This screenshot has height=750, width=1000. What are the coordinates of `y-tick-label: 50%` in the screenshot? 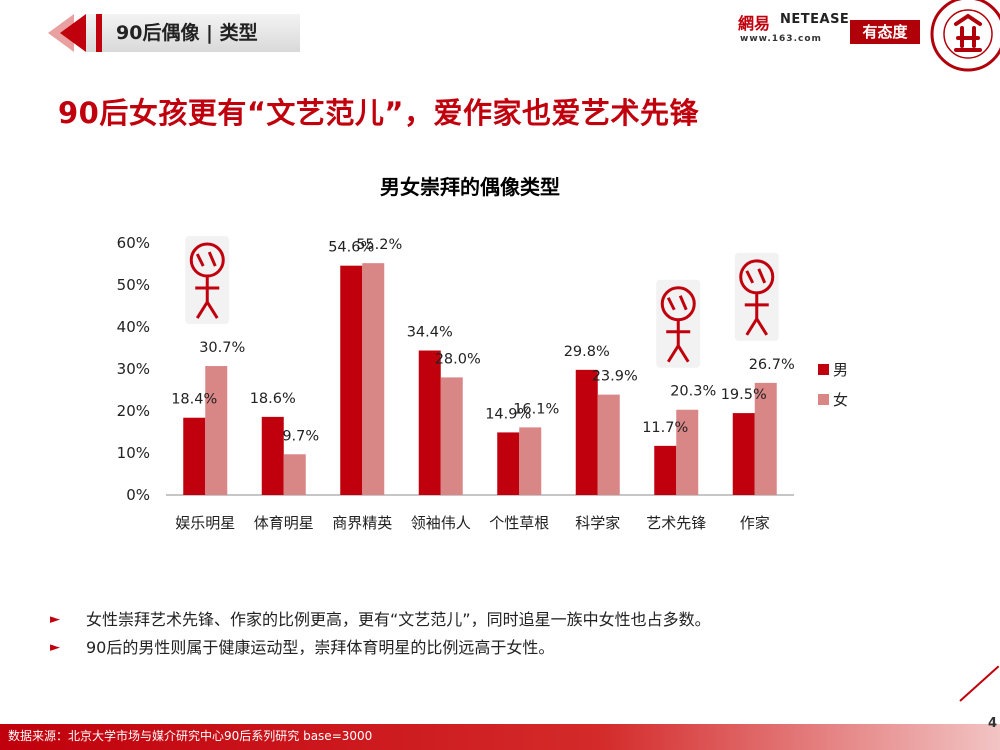 It's located at (133, 285).